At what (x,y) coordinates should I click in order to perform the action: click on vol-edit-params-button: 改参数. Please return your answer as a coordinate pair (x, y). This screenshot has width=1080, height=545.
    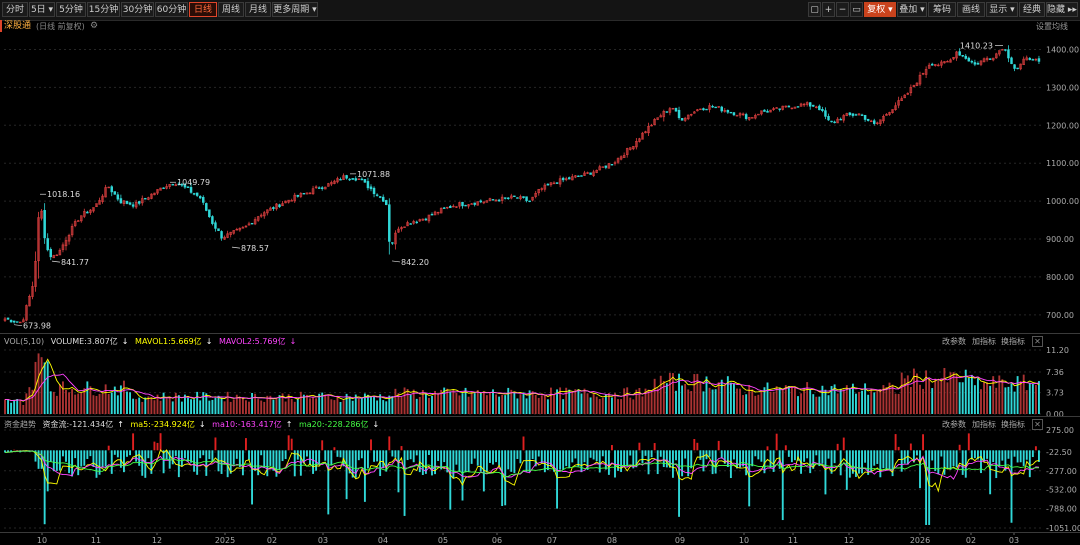
    Looking at the image, I should click on (954, 341).